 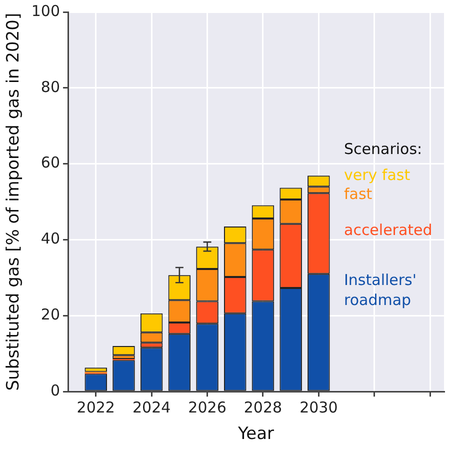 I want to click on x-tick-label: 2028, so click(x=263, y=407).